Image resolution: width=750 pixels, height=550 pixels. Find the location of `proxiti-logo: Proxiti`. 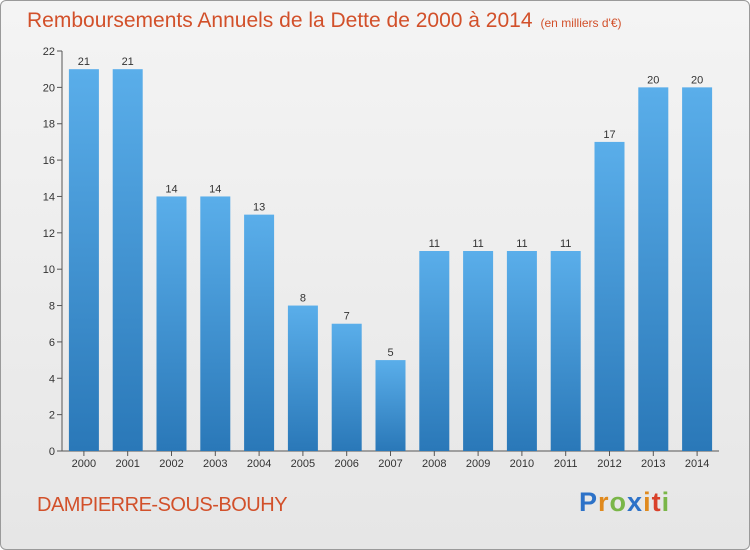

proxiti-logo: Proxiti is located at coordinates (625, 502).